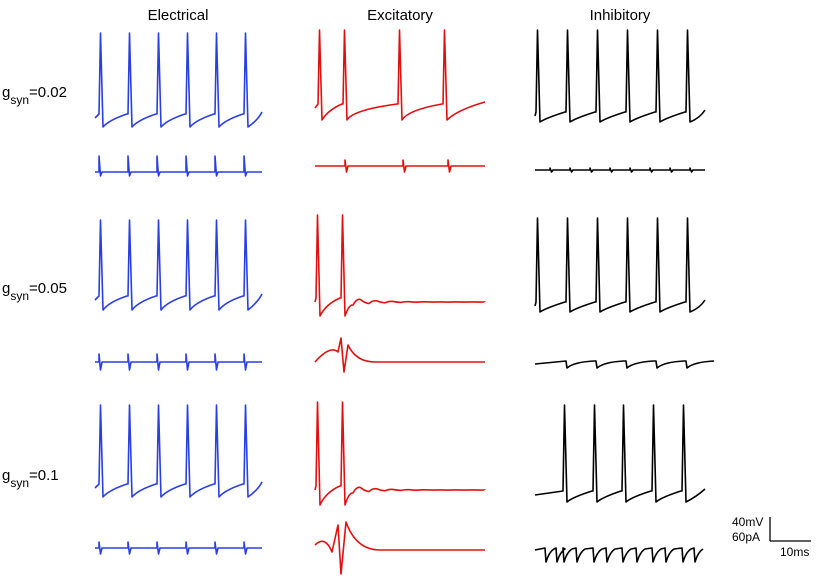  What do you see at coordinates (747, 522) in the screenshot?
I see `scale-label: 40mV` at bounding box center [747, 522].